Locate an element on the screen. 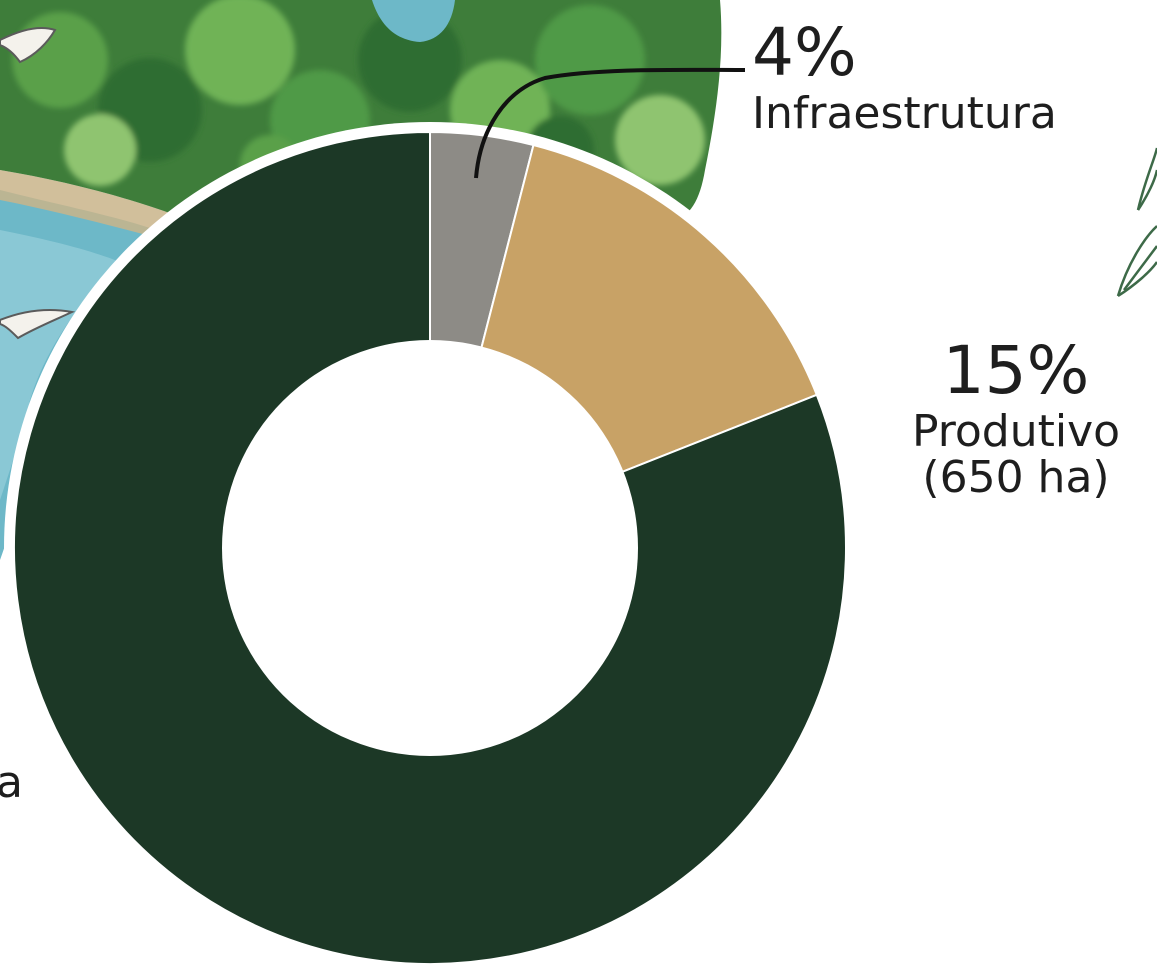 The width and height of the screenshot is (1157, 974). shore-line is located at coordinates (150, 205).